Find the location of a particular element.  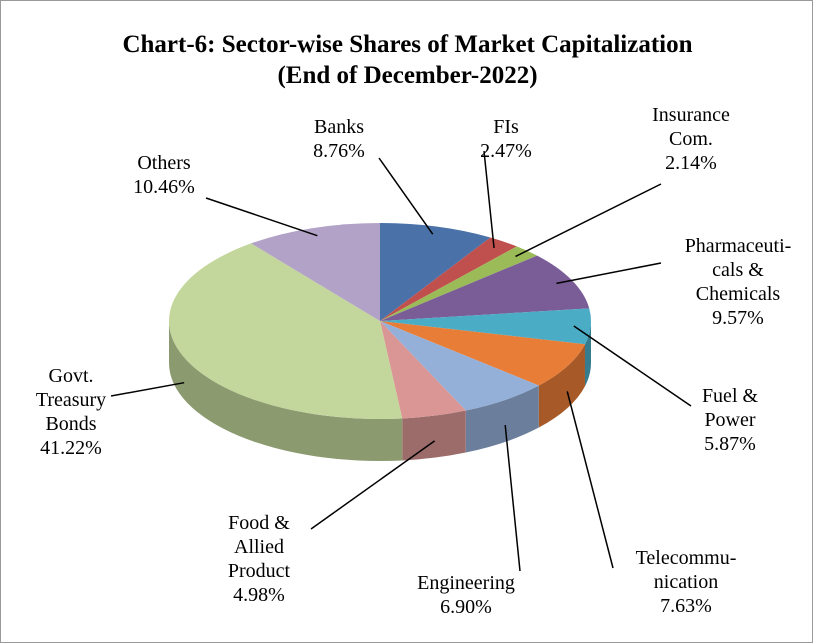

category-label: Banks is located at coordinates (338, 127).